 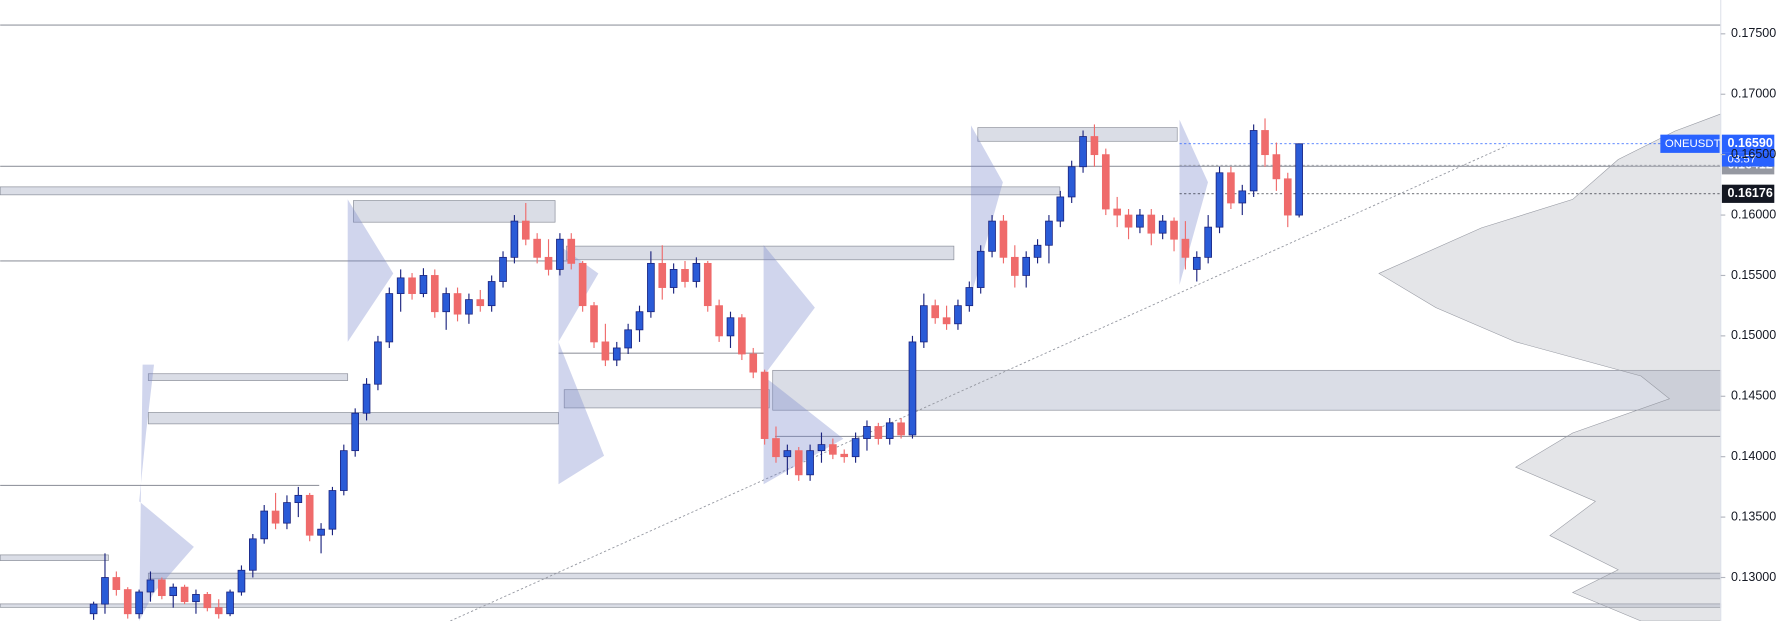 I want to click on price-tag-text: 0.16176, so click(x=1750, y=193).